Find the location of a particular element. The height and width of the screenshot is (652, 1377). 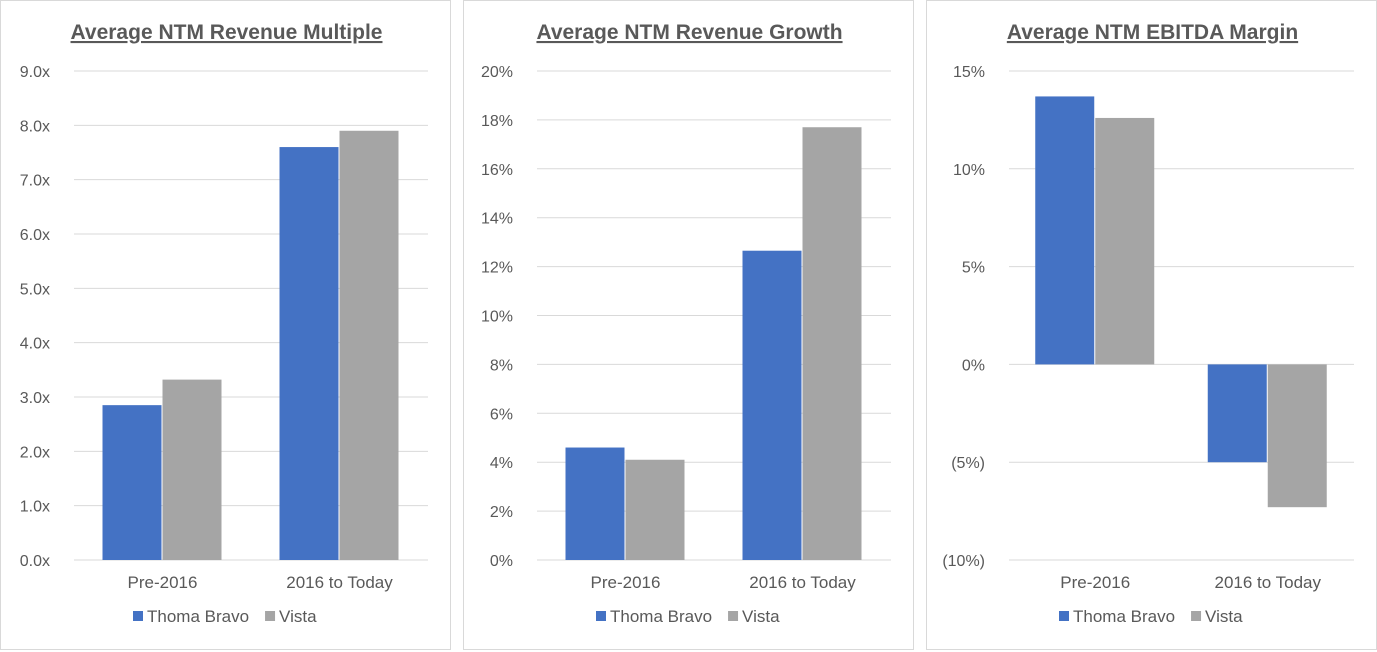

y-tick-label: 2% is located at coordinates (501, 512).